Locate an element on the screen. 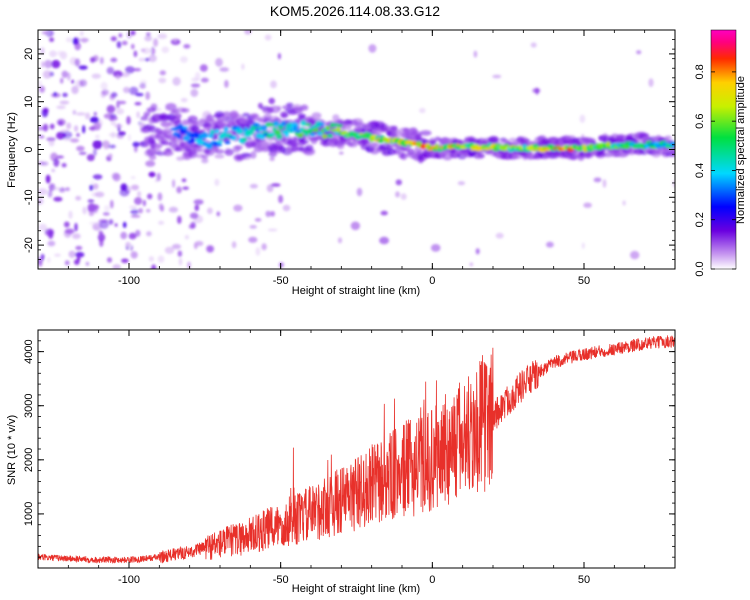  spectrogram-xlabel: Height of straight line (km) is located at coordinates (356, 291).